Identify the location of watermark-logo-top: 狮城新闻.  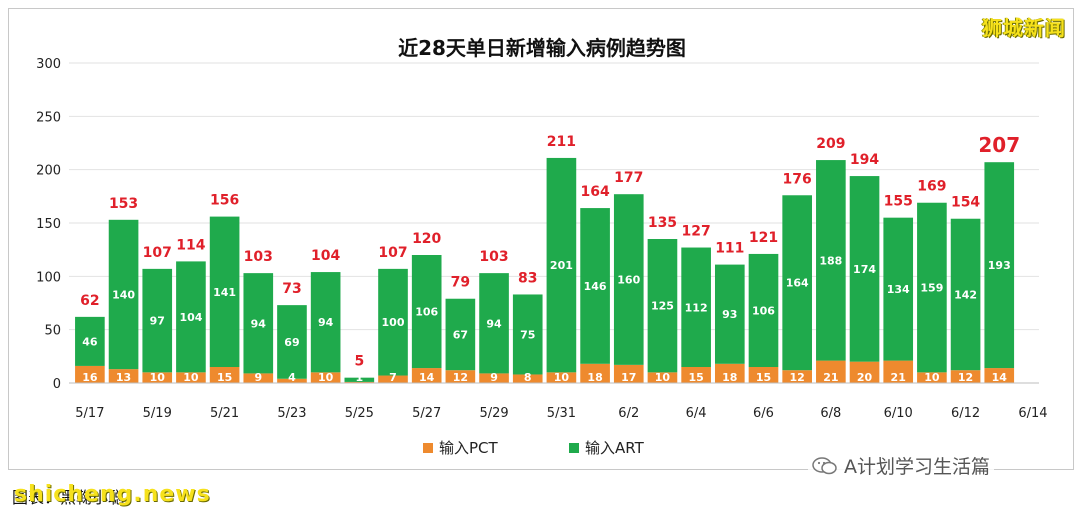
(1024, 28).